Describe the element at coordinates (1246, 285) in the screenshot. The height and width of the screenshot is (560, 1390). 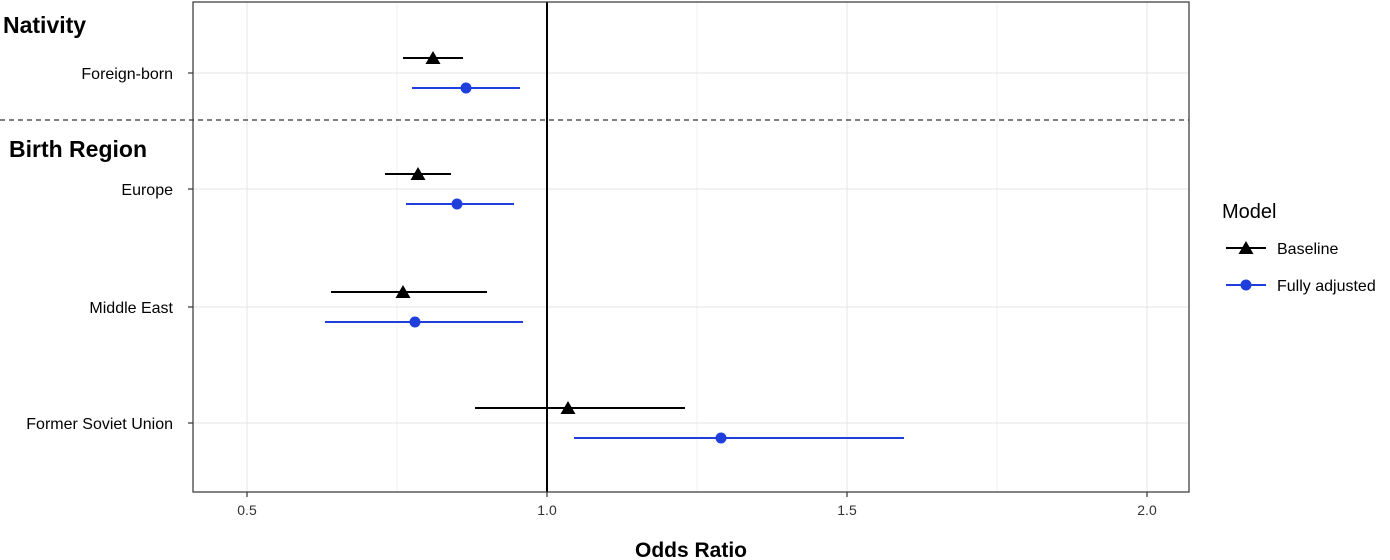
I see `legend-key-circle` at that location.